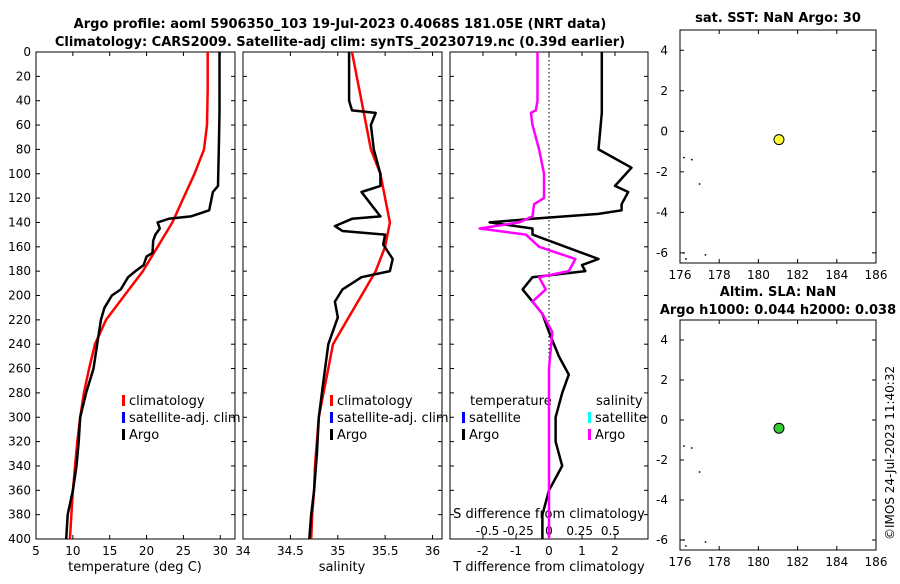  I want to click on x-tick-label: 35, so click(337, 551).